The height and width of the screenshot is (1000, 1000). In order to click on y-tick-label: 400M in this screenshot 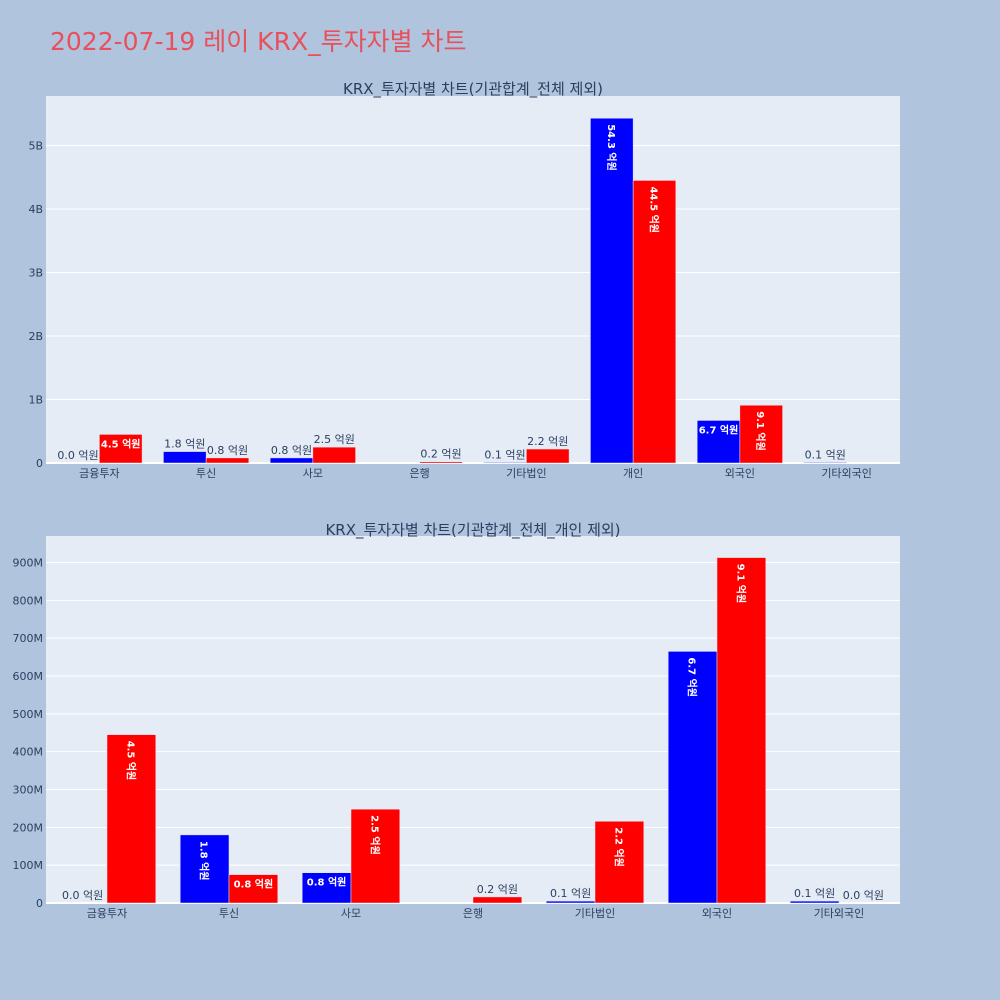, I will do `click(28, 752)`.